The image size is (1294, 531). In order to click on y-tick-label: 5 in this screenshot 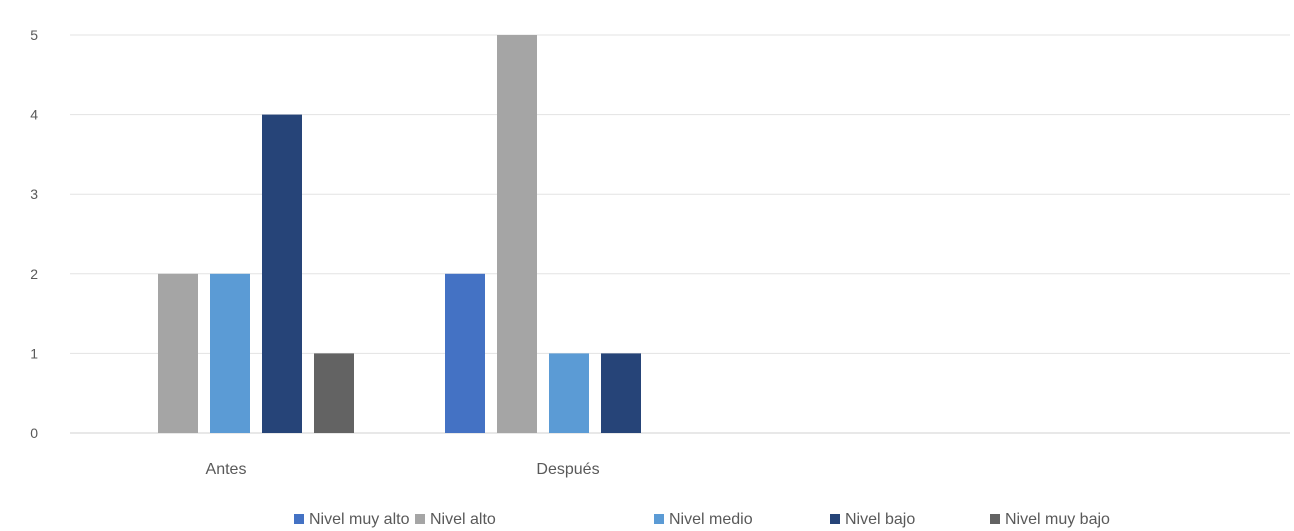, I will do `click(34, 35)`.